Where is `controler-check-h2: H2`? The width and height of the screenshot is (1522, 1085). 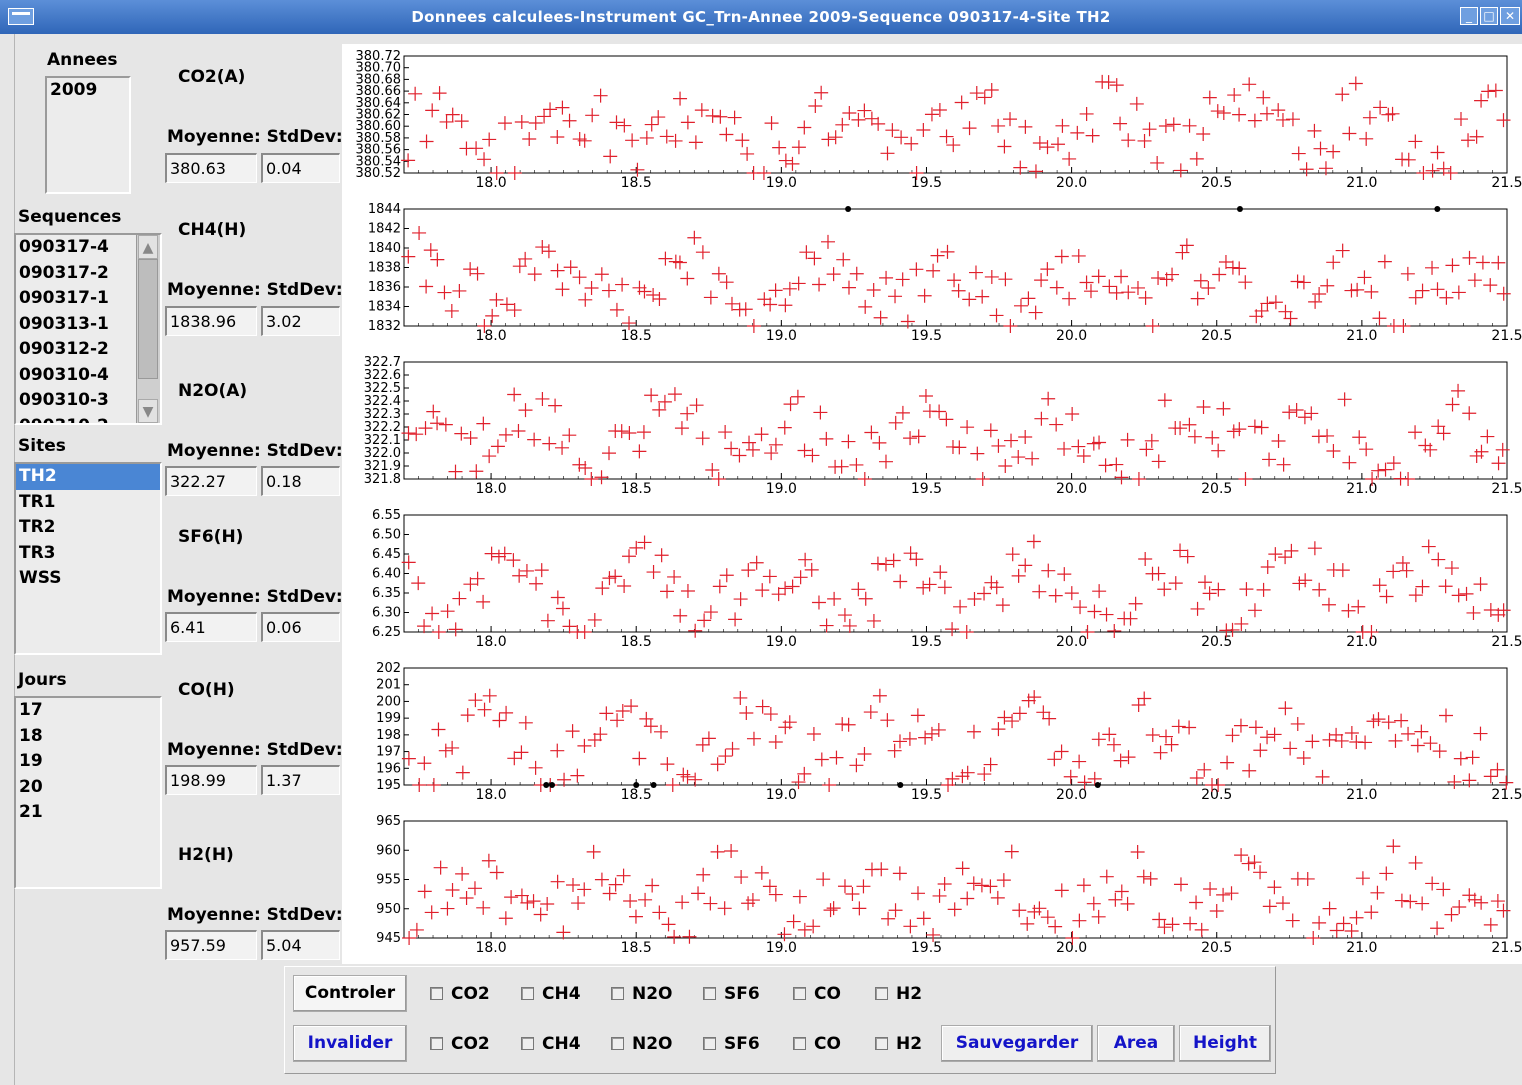
controler-check-h2: H2 is located at coordinates (898, 994).